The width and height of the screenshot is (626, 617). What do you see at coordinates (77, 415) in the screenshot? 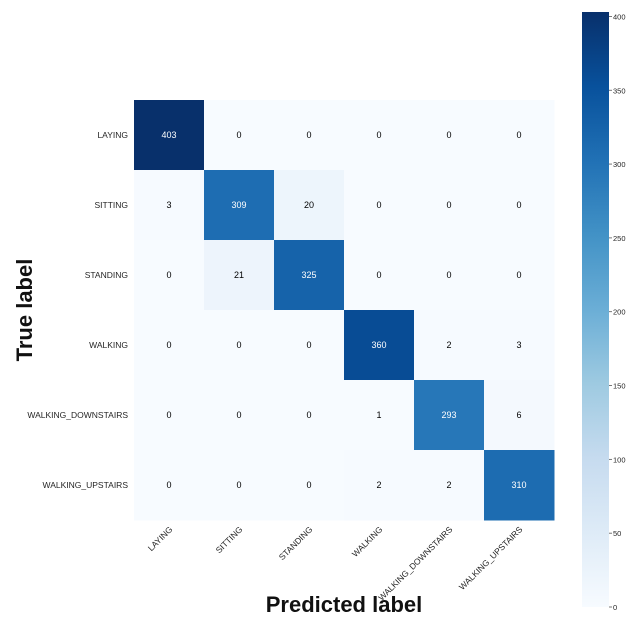
I see `y-tick-label: WALKING_DOWNSTAIRS` at bounding box center [77, 415].